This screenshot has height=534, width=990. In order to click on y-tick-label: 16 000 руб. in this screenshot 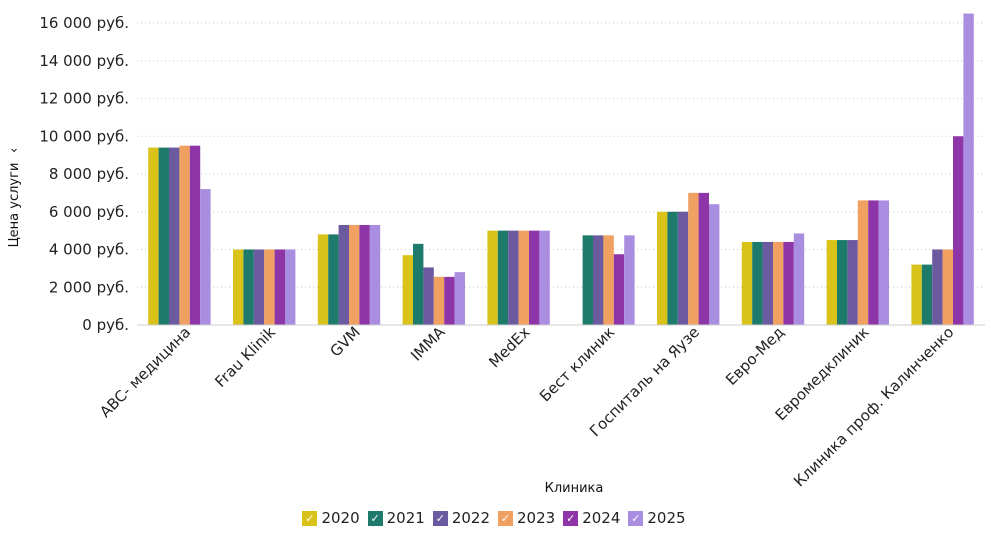, I will do `click(84, 23)`.